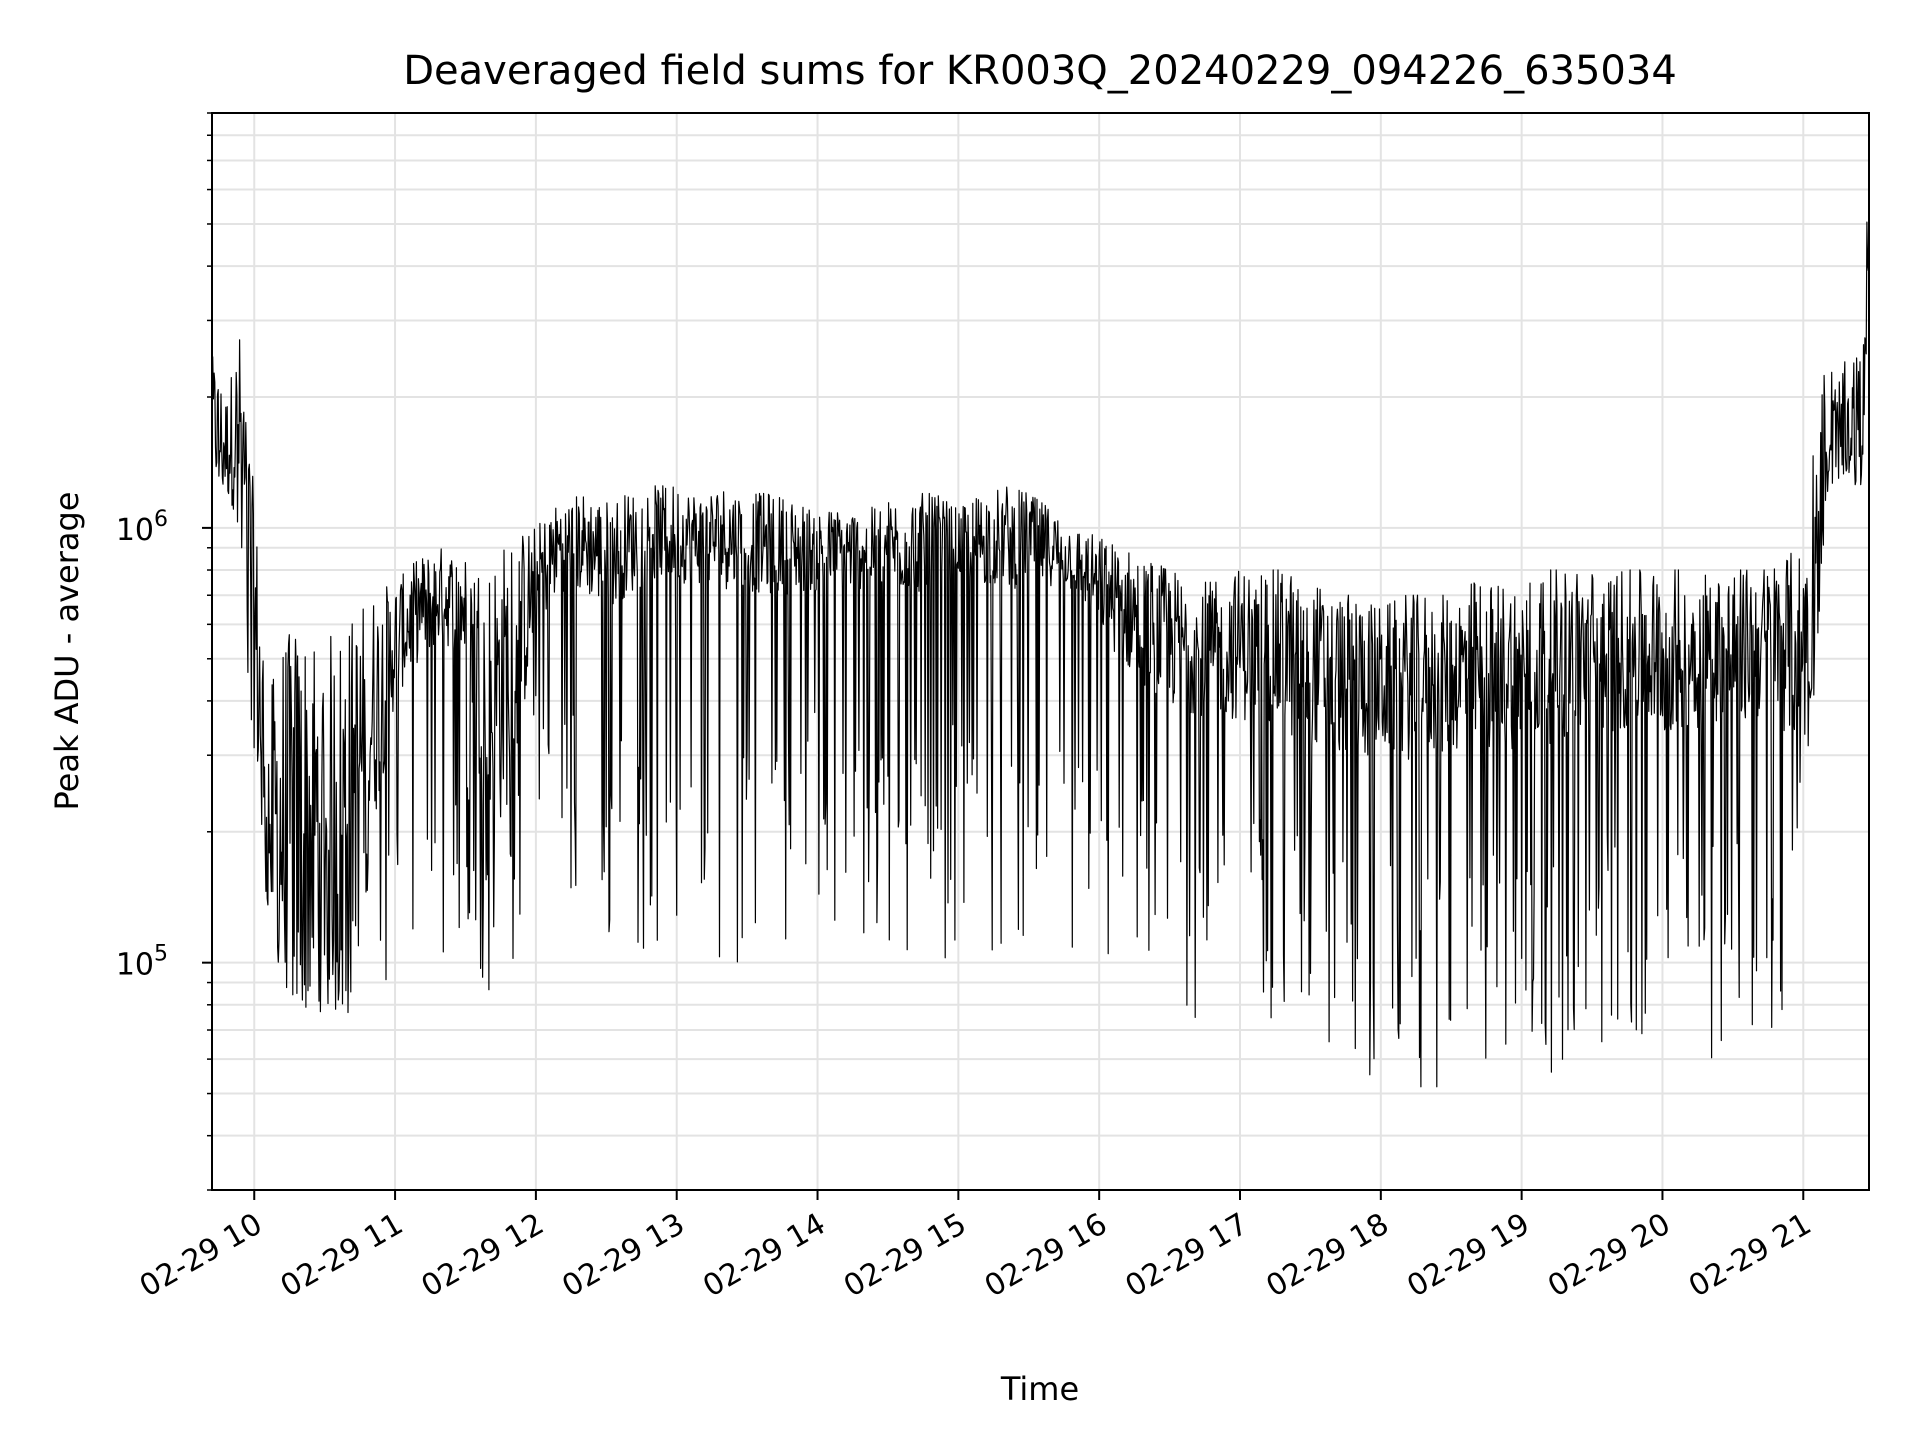  What do you see at coordinates (142, 962) in the screenshot?
I see `y-tick-label: 10⁵` at bounding box center [142, 962].